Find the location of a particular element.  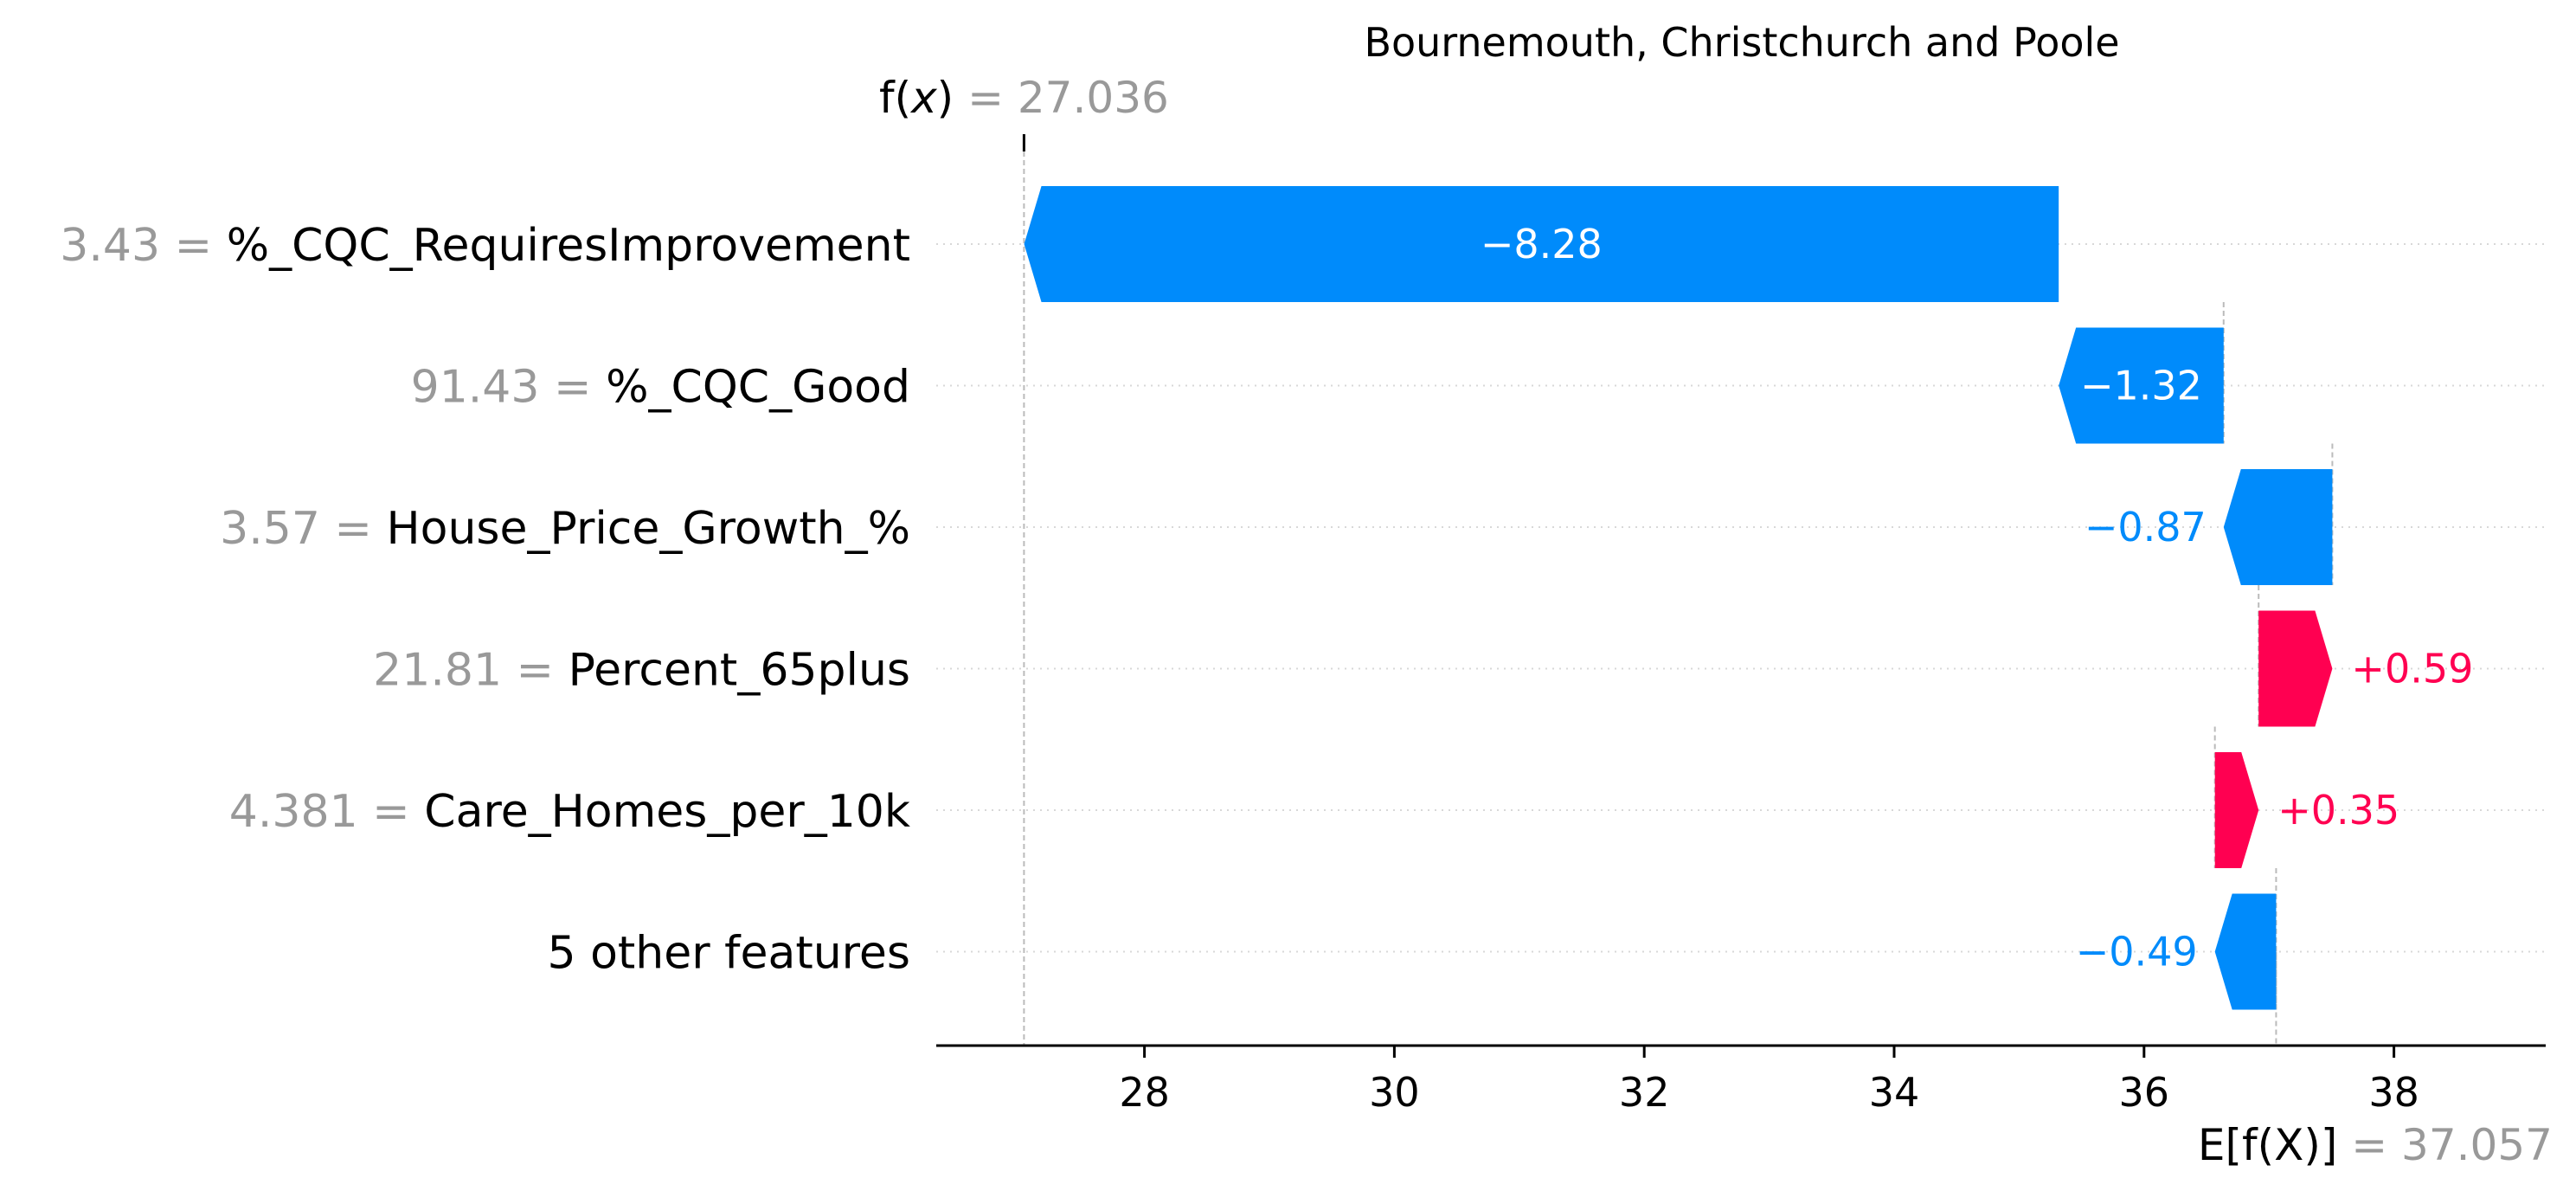

feature-name: %_CQC_Good is located at coordinates (758, 388).